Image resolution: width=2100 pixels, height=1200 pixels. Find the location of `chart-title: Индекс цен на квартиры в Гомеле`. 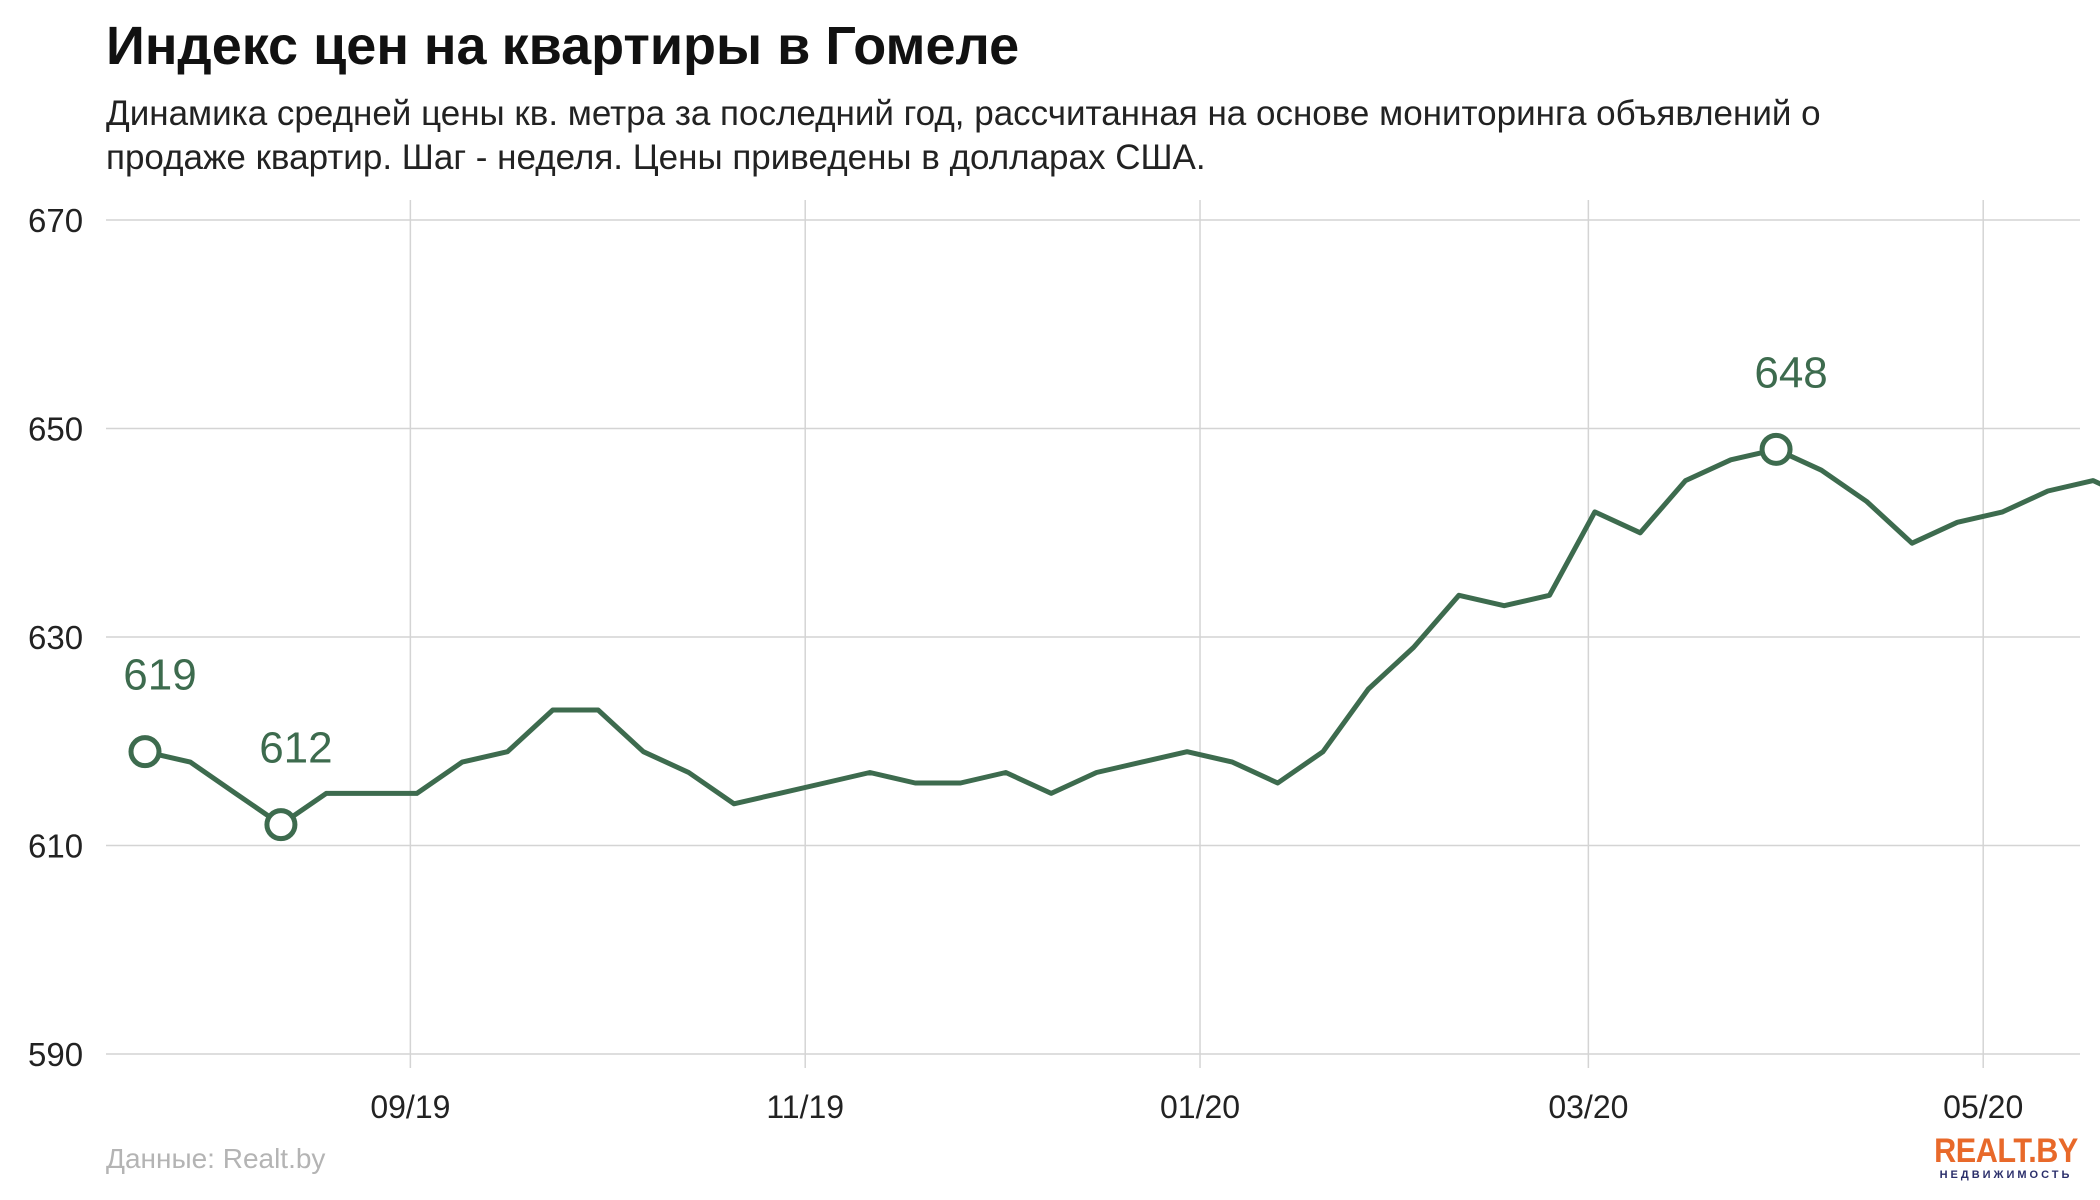

chart-title: Индекс цен на квартиры в Гомеле is located at coordinates (563, 46).